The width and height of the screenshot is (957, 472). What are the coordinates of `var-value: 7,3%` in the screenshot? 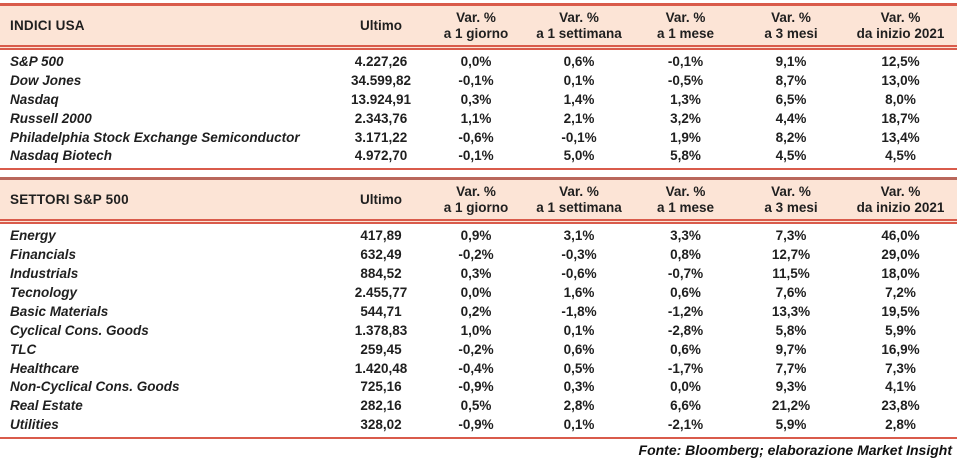 It's located at (900, 368).